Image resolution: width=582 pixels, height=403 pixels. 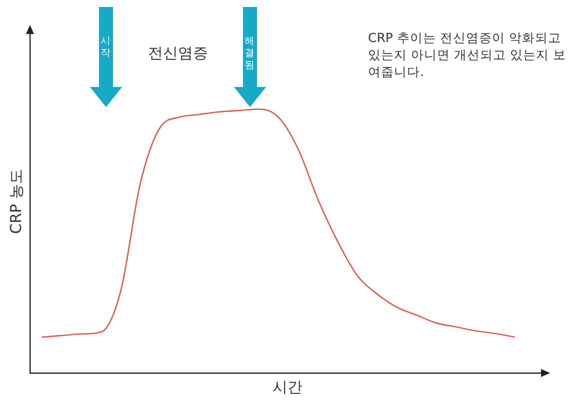 I want to click on text: 시작, so click(x=105, y=48).